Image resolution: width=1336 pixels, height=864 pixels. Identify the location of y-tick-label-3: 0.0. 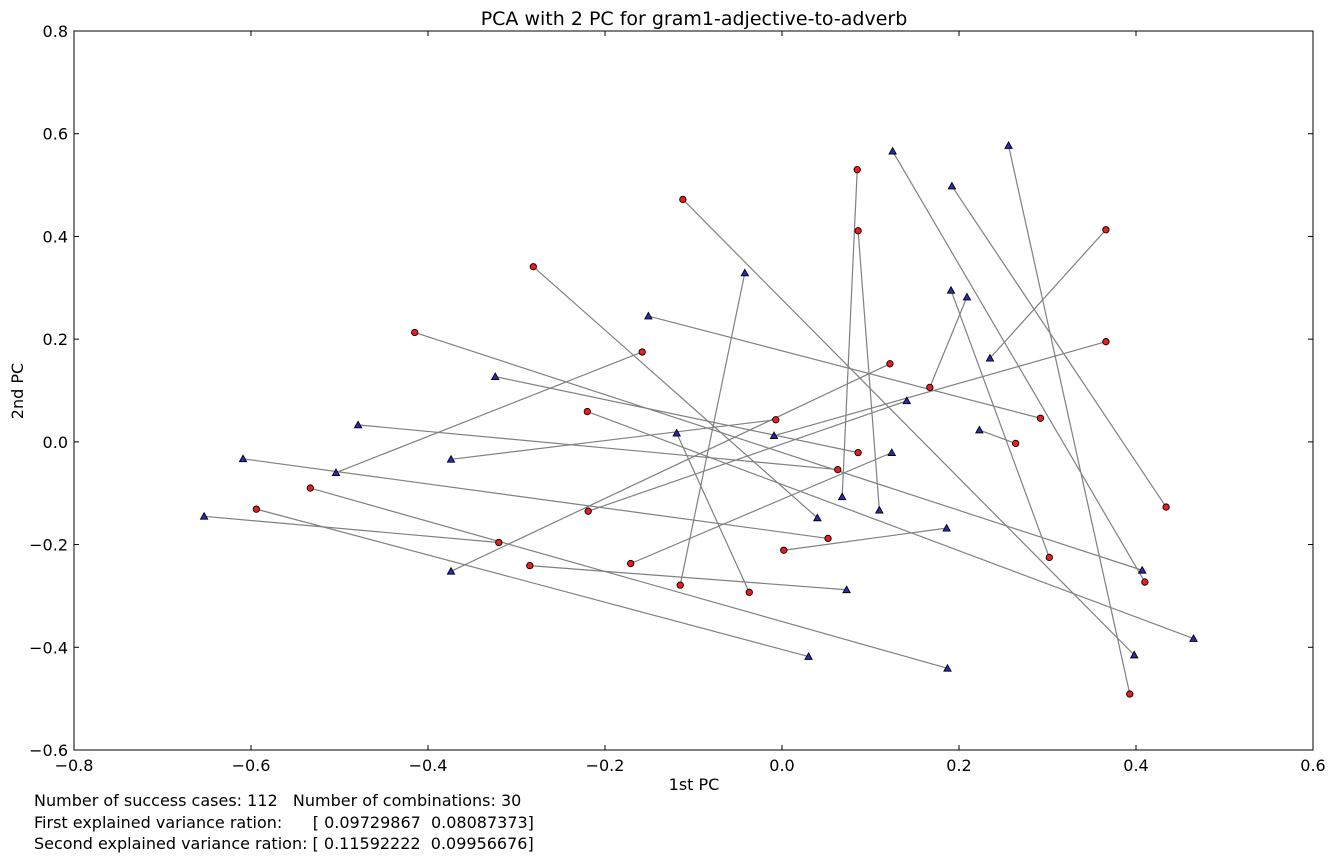
(55, 442).